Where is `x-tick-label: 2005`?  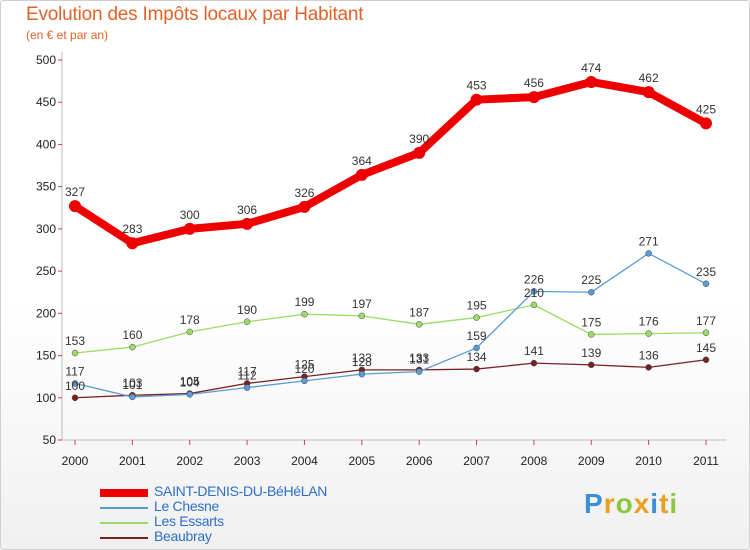
x-tick-label: 2005 is located at coordinates (361, 461).